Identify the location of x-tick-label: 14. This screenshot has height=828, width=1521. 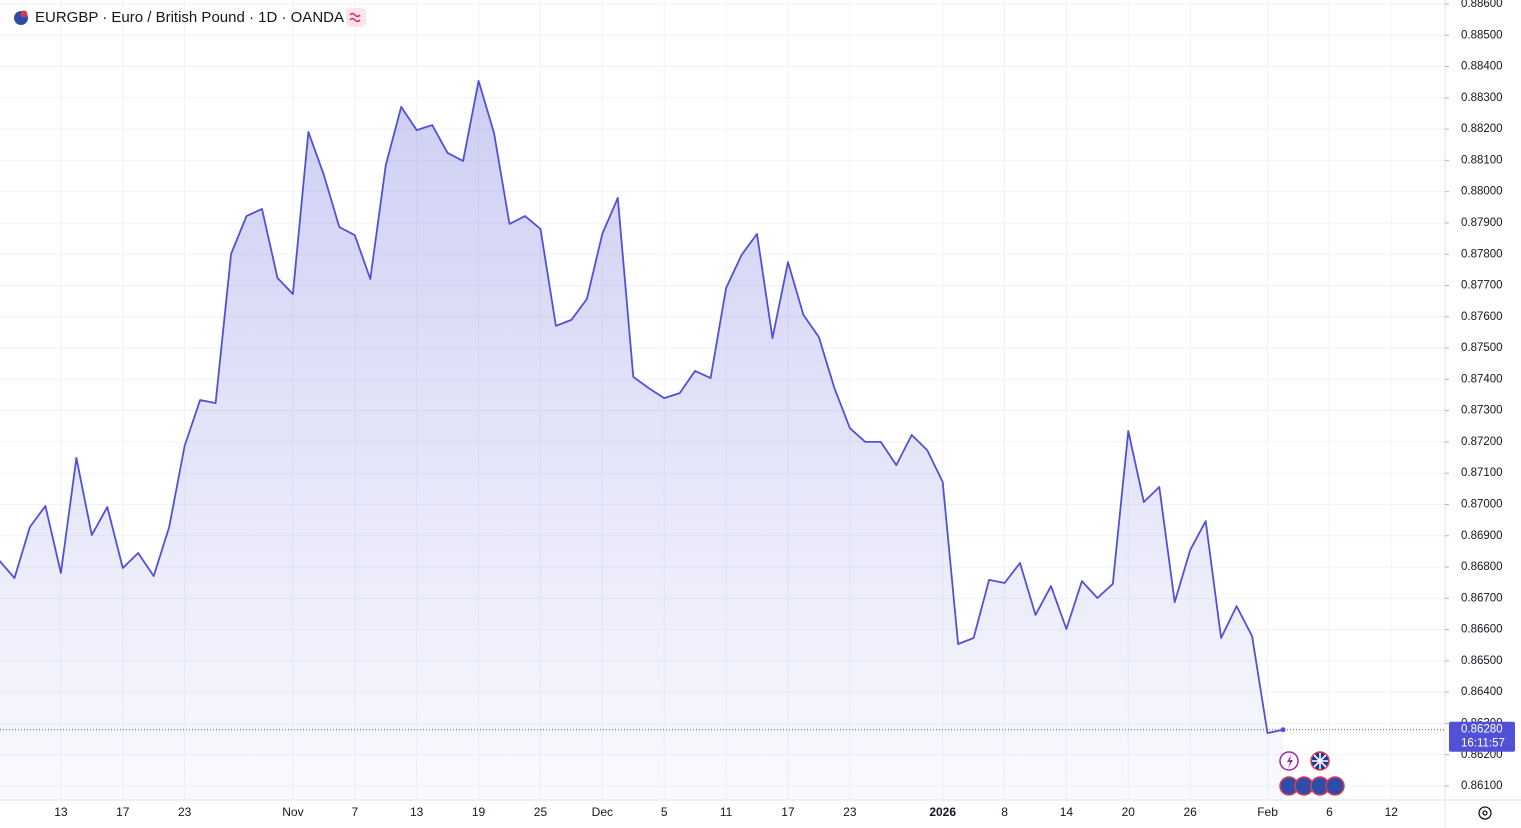
(1067, 812).